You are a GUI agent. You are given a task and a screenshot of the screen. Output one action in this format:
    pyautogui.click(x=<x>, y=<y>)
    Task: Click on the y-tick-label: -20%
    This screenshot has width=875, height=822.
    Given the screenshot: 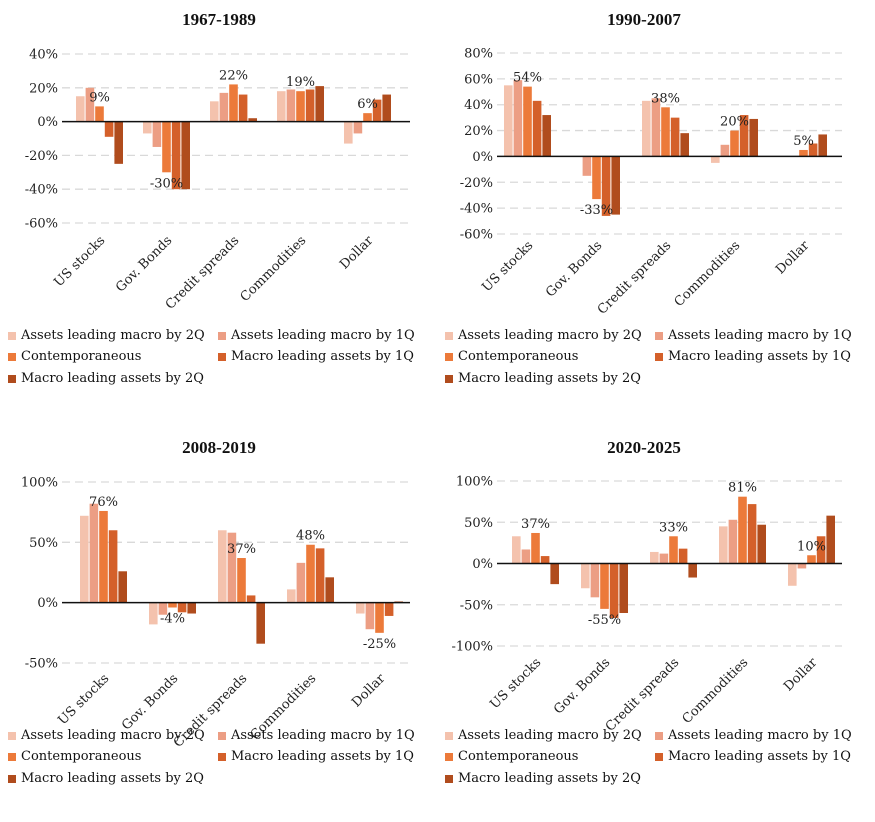 What is the action you would take?
    pyautogui.click(x=41, y=156)
    